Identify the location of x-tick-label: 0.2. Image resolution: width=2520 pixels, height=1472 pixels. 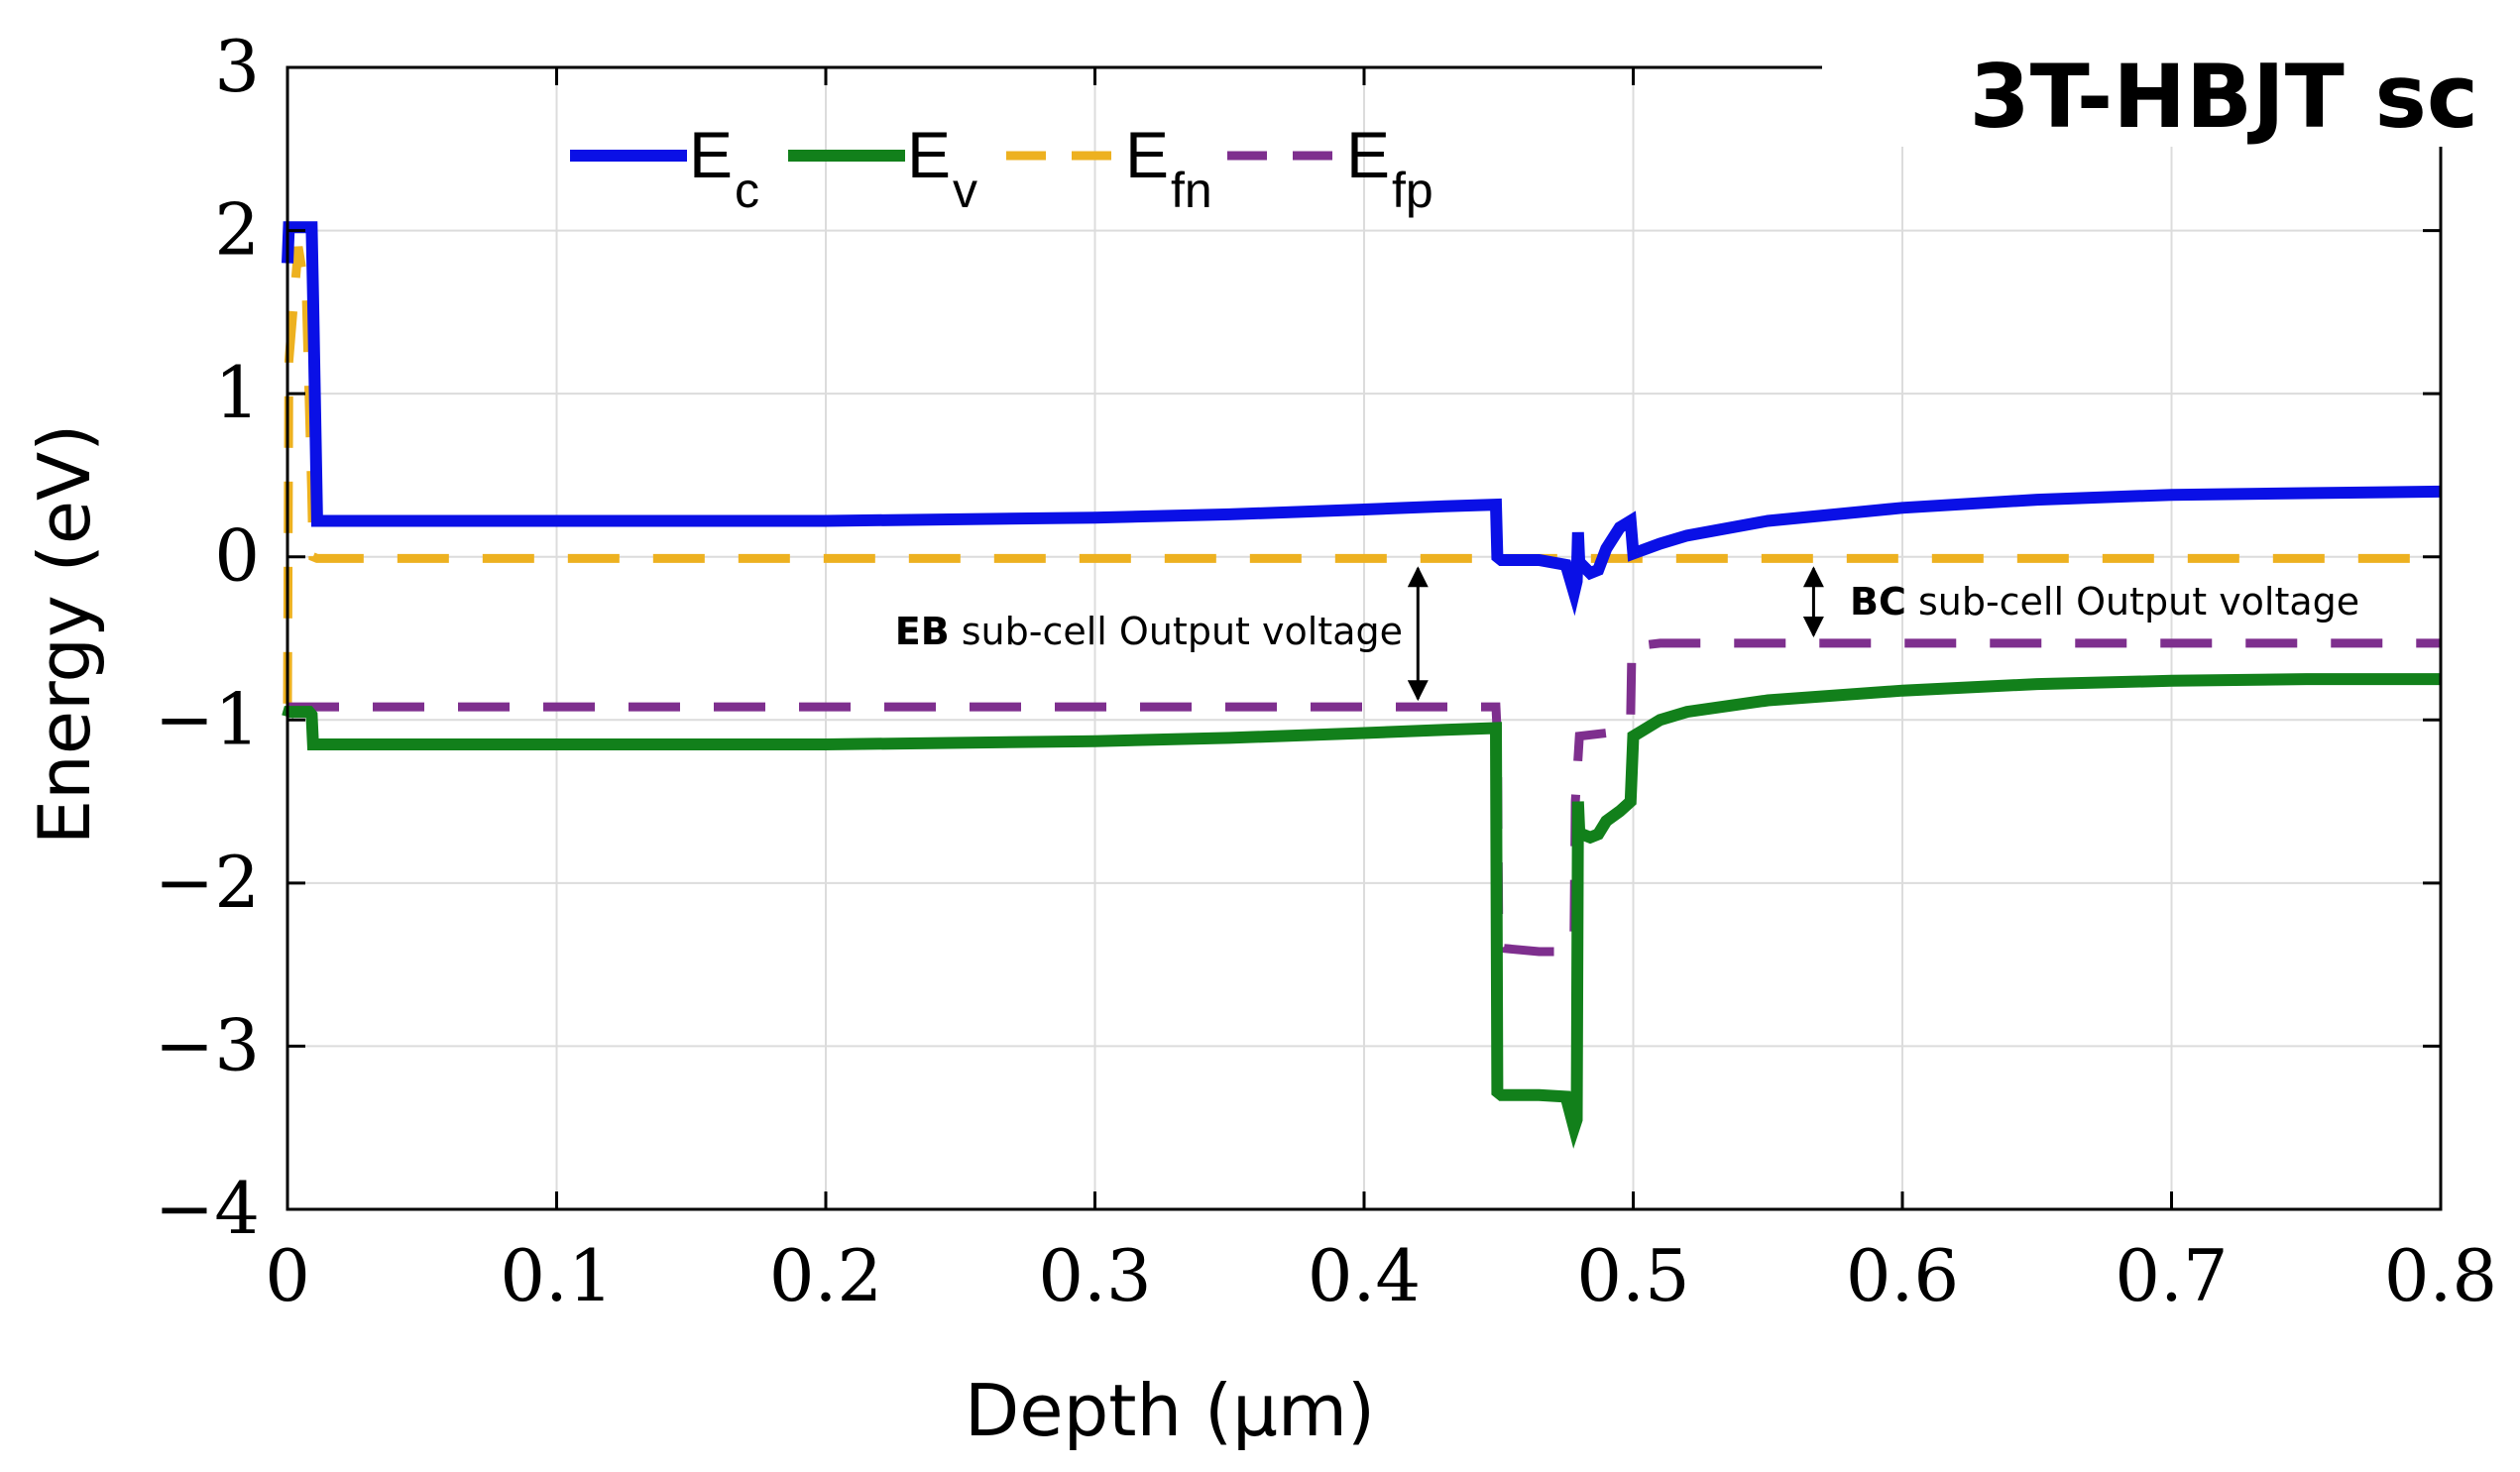
(826, 1275).